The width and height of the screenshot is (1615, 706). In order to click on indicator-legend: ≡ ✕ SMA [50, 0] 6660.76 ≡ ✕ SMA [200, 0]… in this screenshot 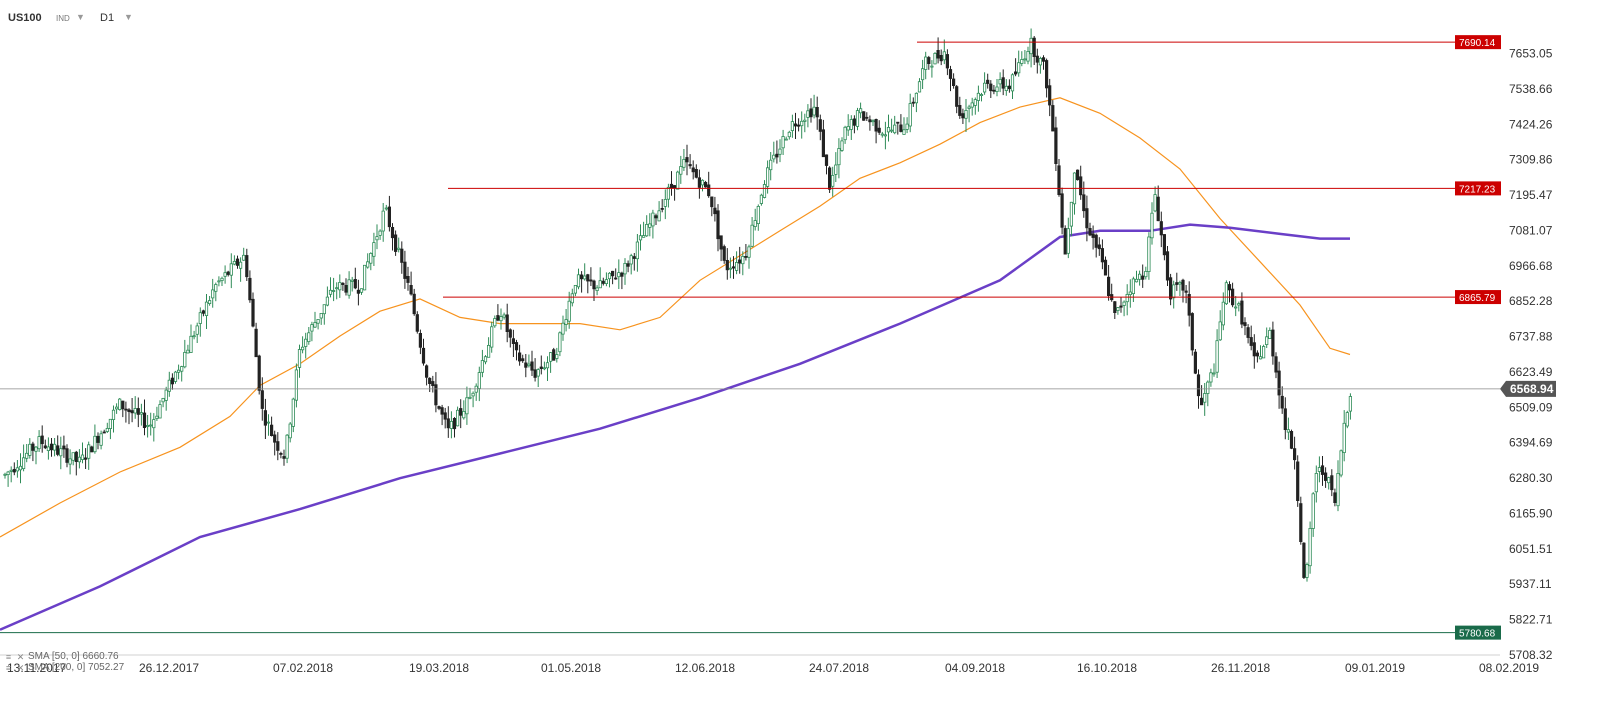, I will do `click(64, 662)`.